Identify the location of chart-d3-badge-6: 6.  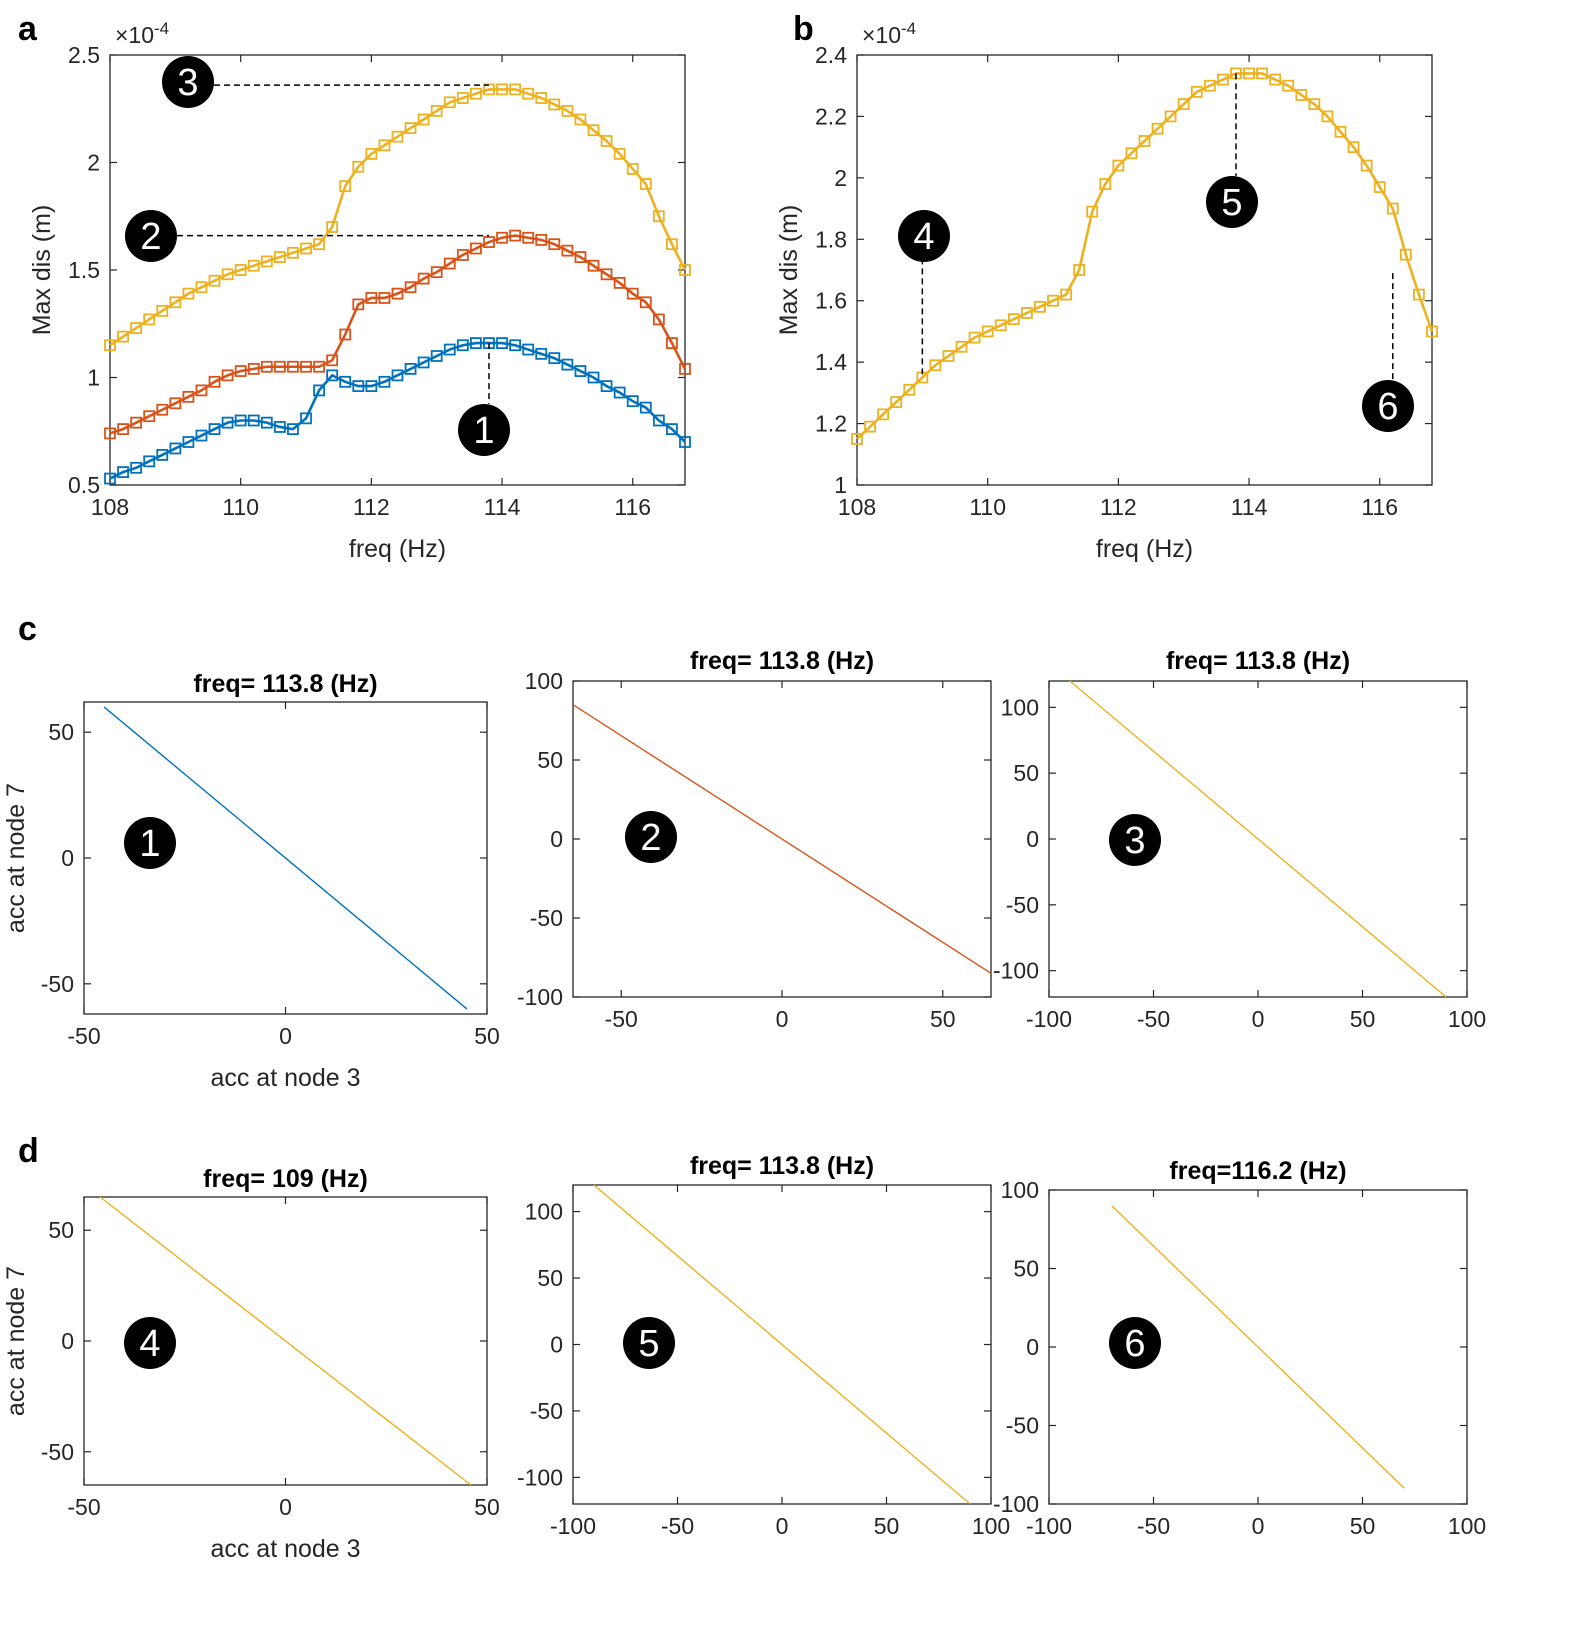
(1135, 1343).